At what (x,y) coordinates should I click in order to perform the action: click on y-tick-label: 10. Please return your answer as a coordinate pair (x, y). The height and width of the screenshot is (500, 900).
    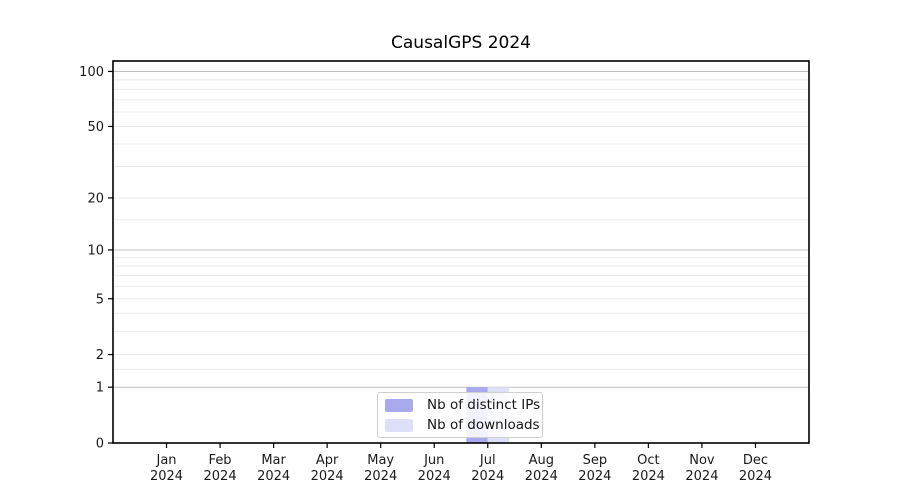
    Looking at the image, I should click on (95, 250).